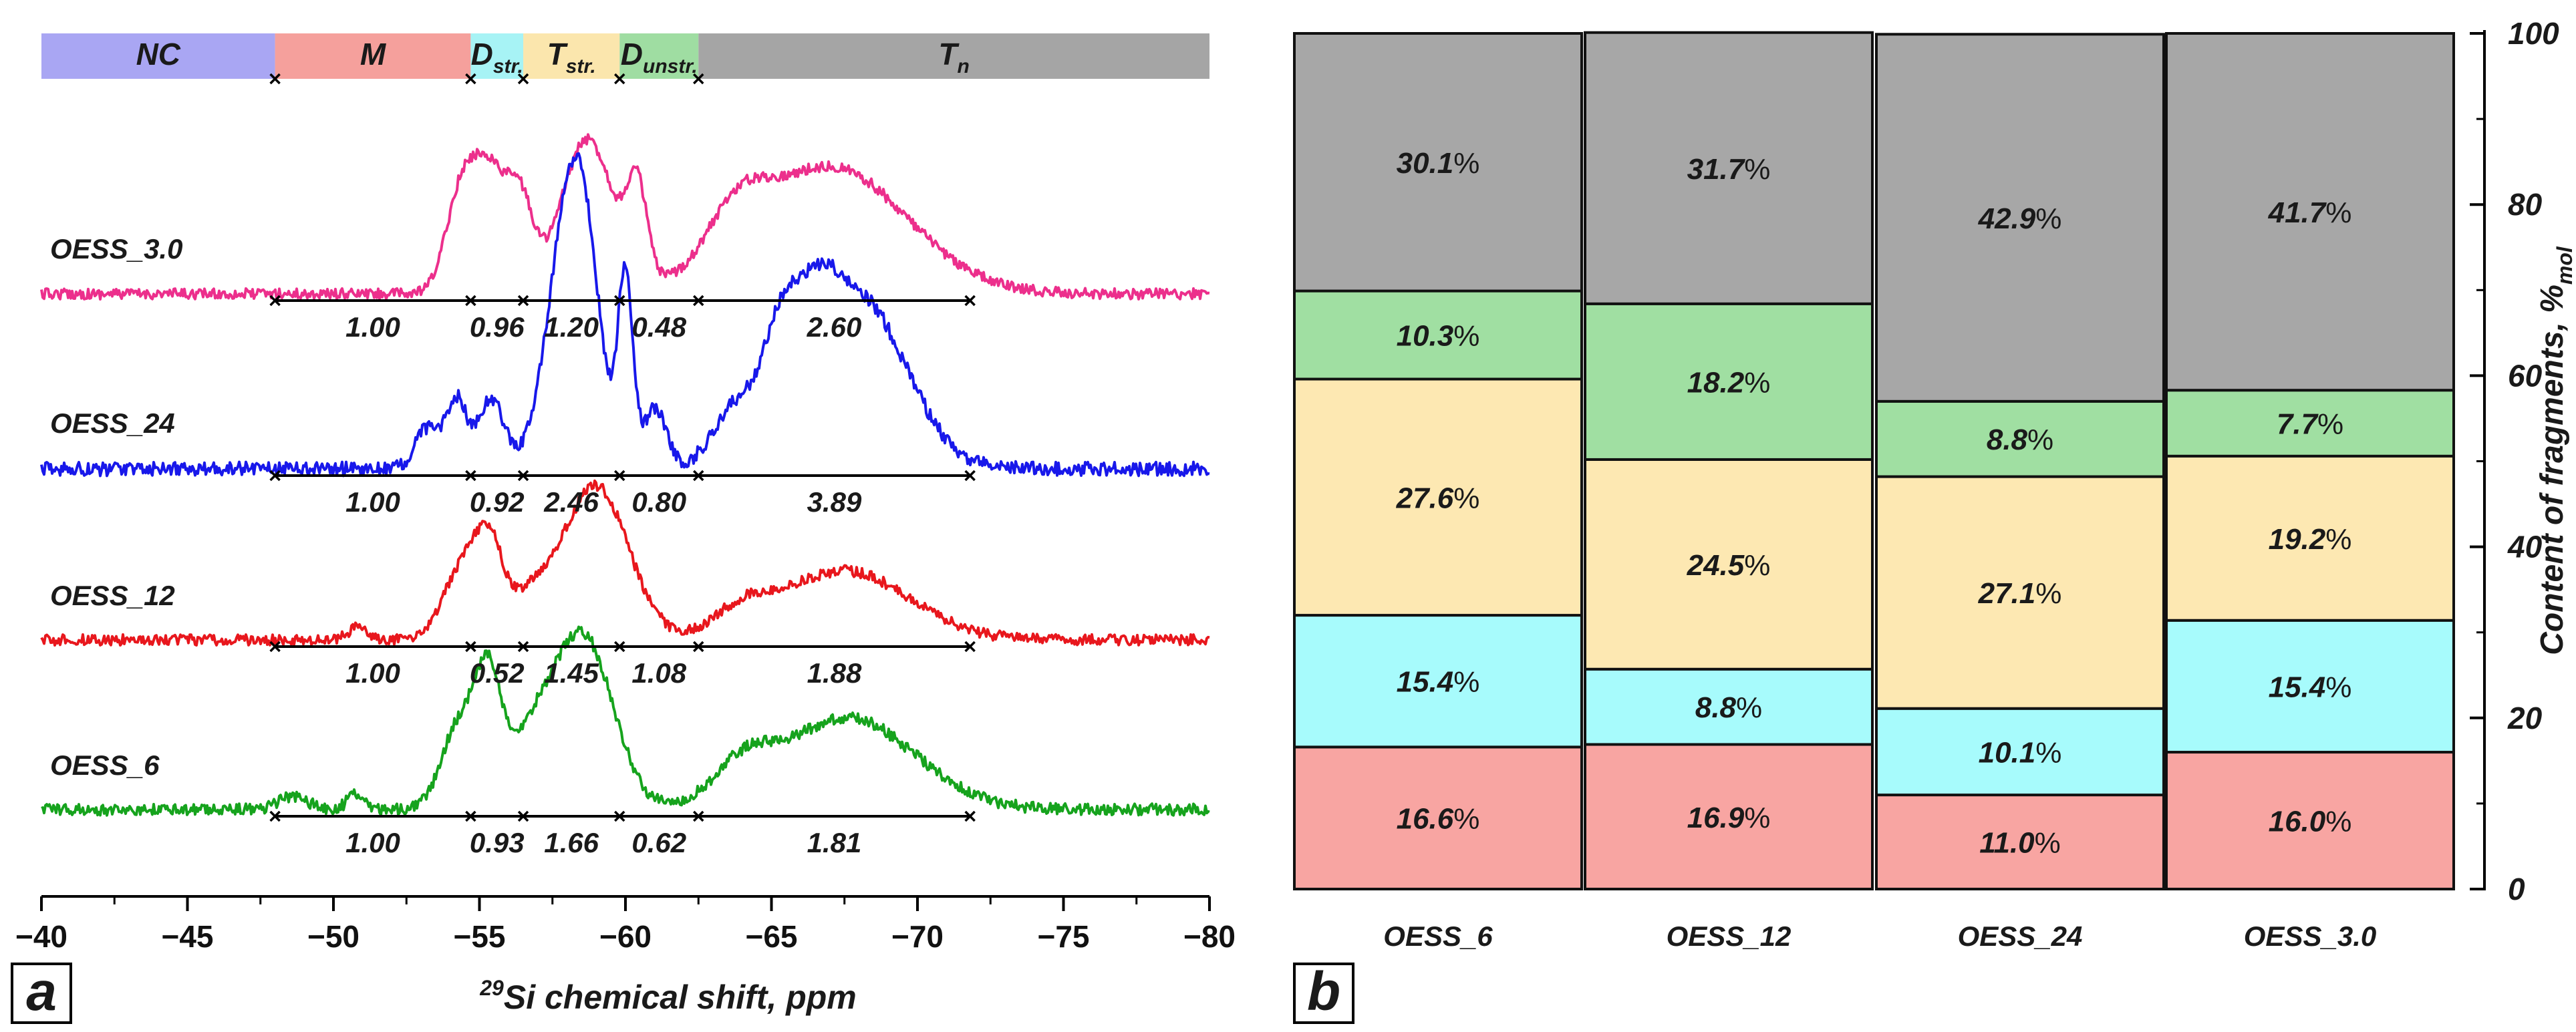  What do you see at coordinates (112, 423) in the screenshot?
I see `spectrum-name-oess-24: OESS_24` at bounding box center [112, 423].